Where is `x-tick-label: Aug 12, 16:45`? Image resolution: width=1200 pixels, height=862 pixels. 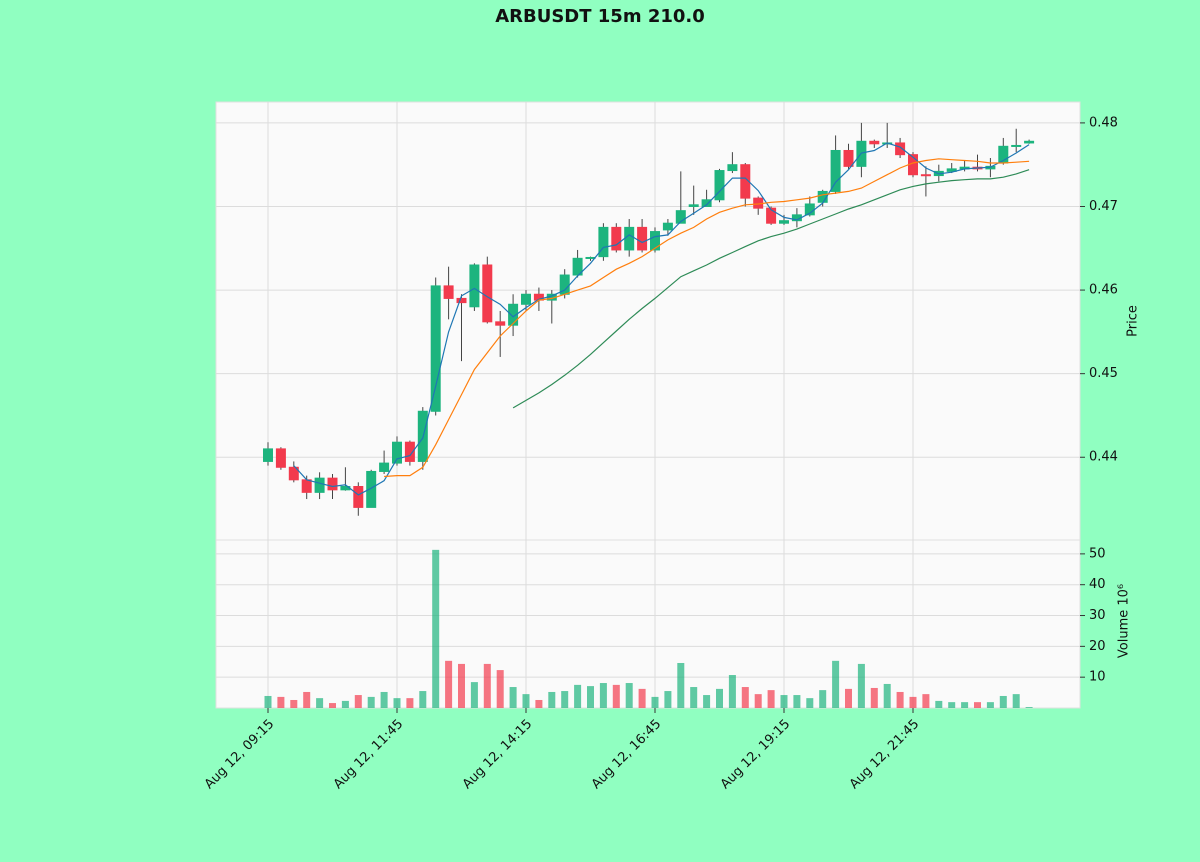 x-tick-label: Aug 12, 16:45 is located at coordinates (627, 755).